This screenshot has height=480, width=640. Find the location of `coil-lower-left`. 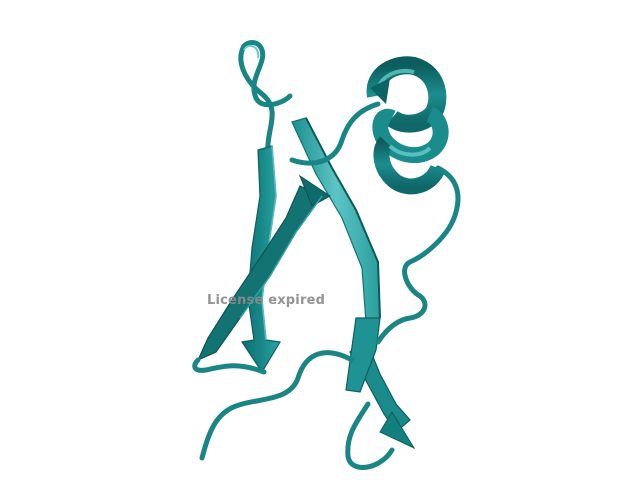

coil-lower-left is located at coordinates (229, 366).